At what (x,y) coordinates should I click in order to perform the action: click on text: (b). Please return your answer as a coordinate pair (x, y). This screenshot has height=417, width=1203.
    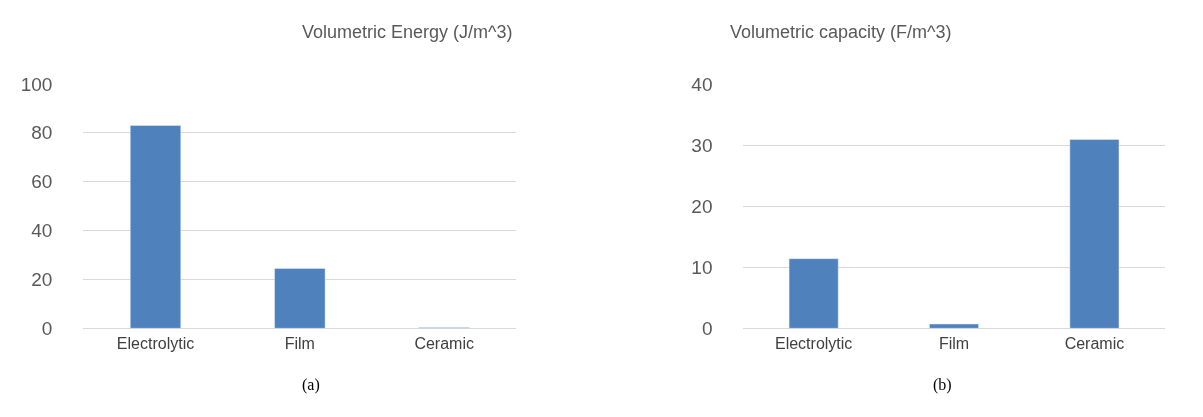
    Looking at the image, I should click on (942, 385).